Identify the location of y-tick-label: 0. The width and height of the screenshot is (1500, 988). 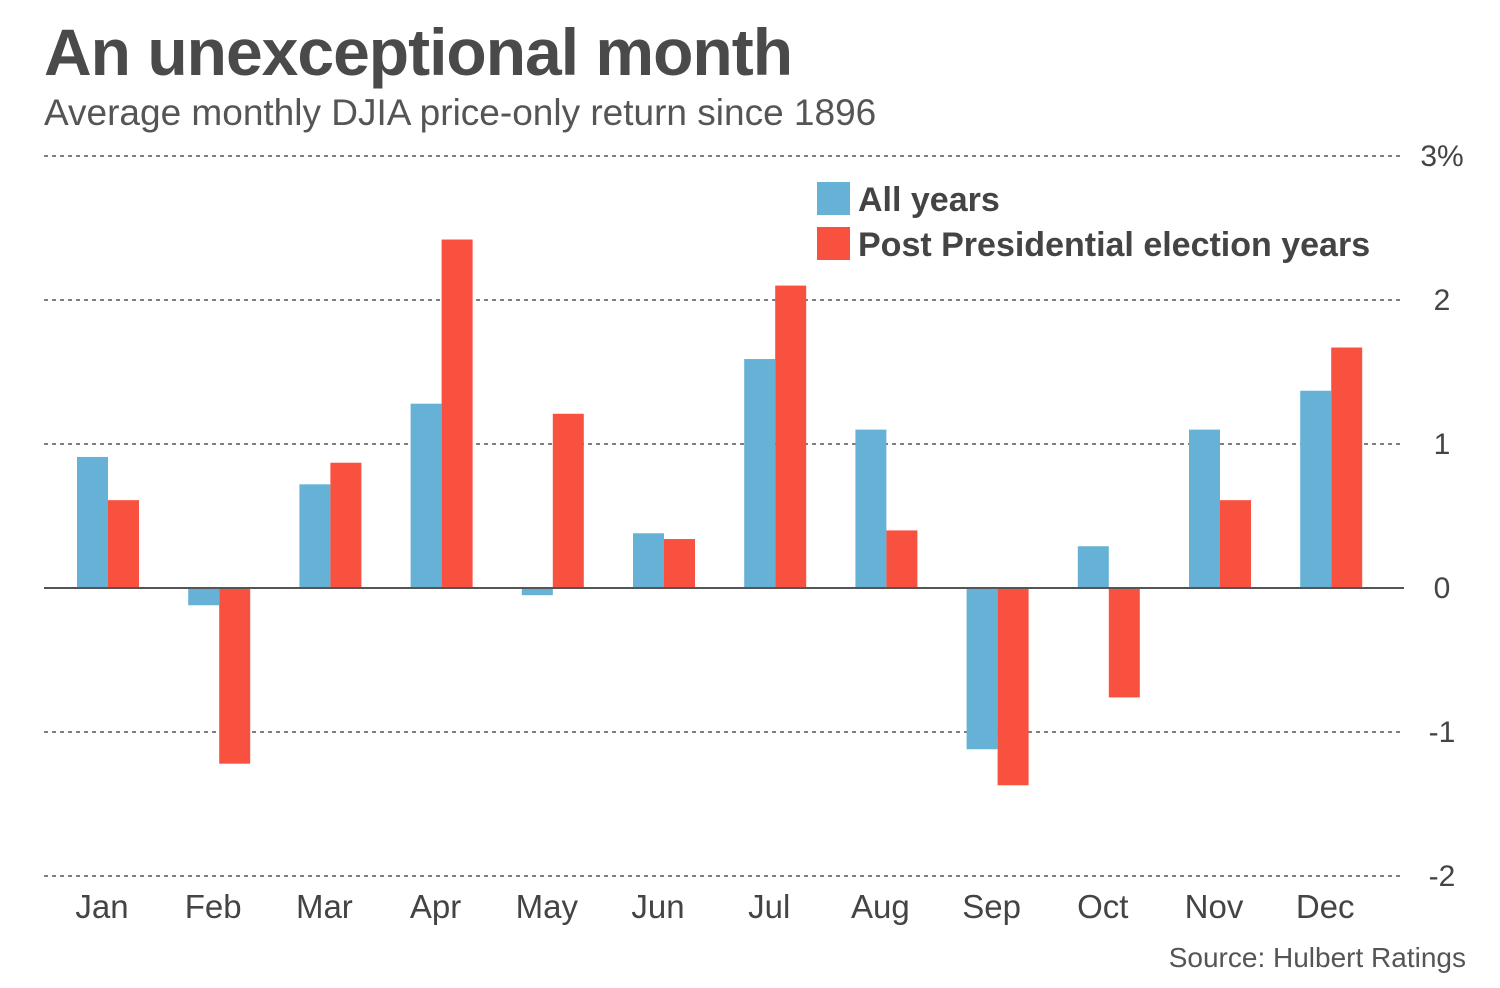
(1442, 588).